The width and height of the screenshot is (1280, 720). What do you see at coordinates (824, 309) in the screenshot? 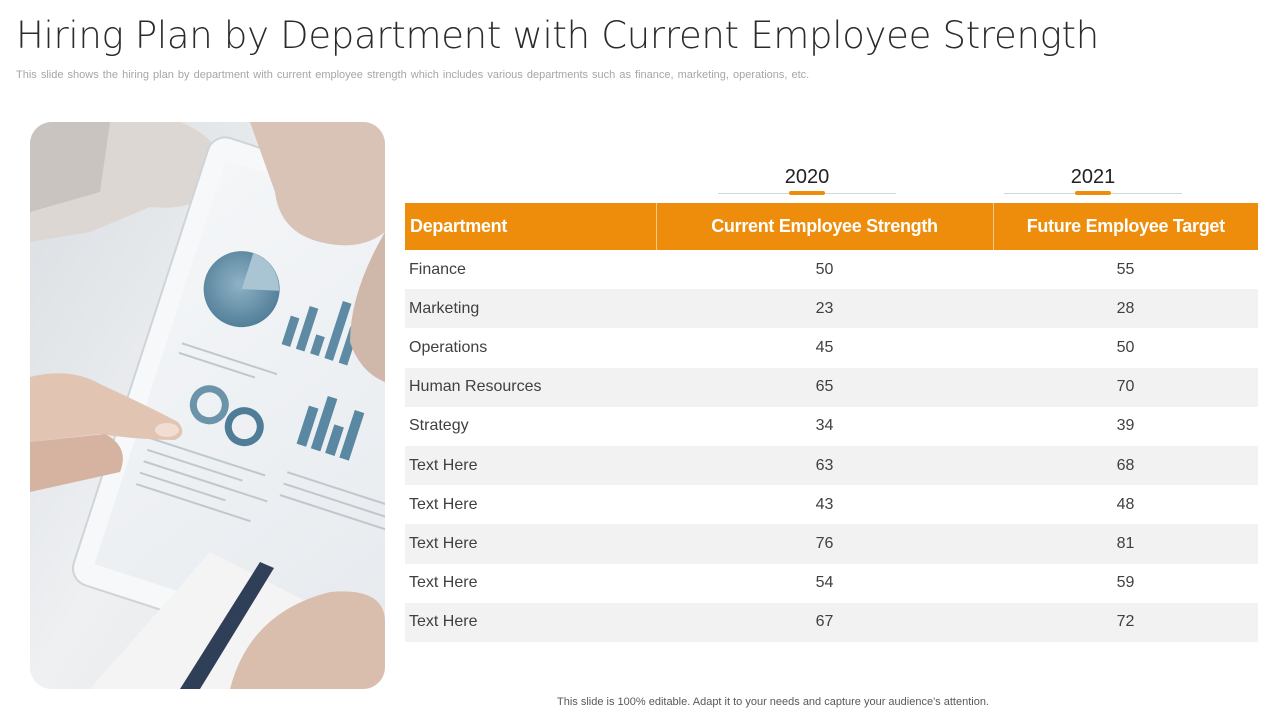
I see `current-strength-cell: 23` at bounding box center [824, 309].